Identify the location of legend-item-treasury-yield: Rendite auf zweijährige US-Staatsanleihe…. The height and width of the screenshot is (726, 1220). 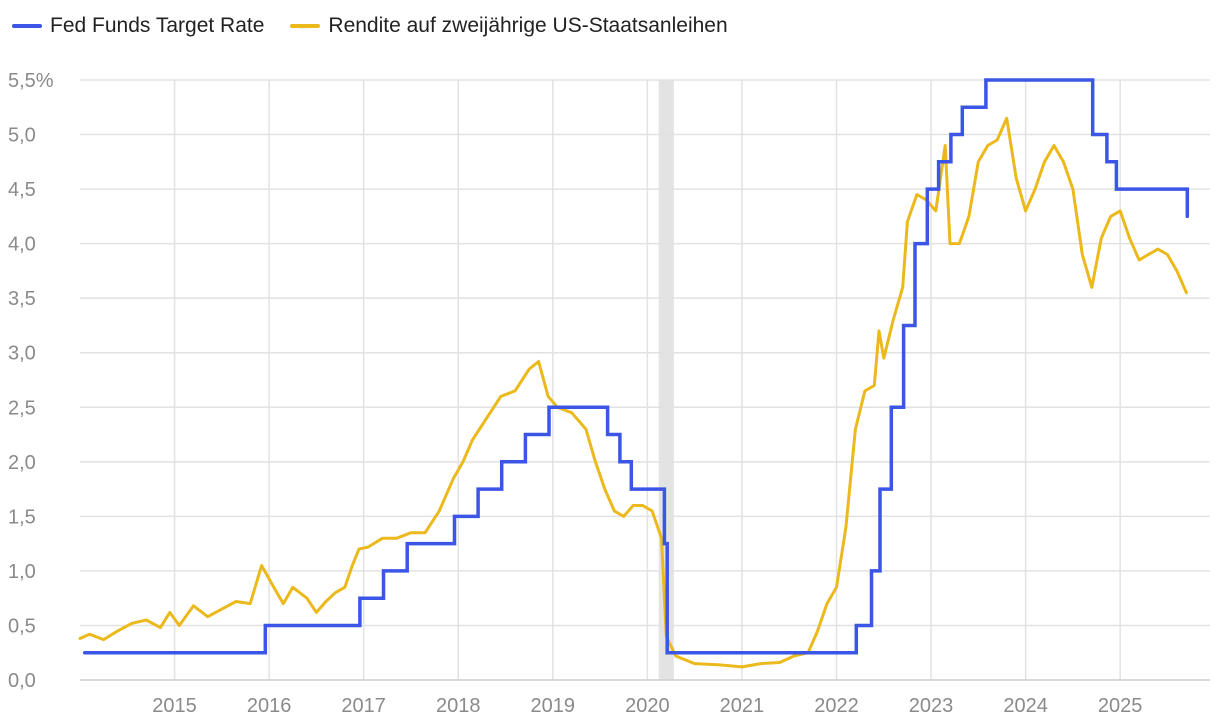
(509, 26).